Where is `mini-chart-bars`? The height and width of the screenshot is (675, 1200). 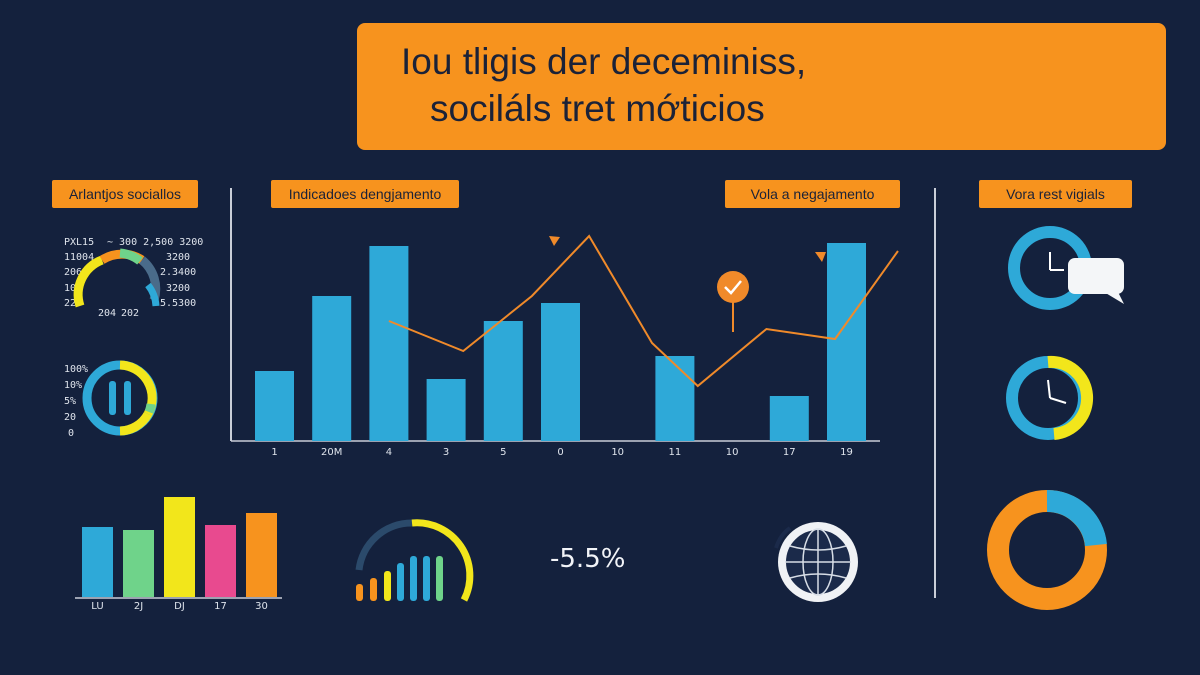
mini-chart-bars is located at coordinates (179, 547).